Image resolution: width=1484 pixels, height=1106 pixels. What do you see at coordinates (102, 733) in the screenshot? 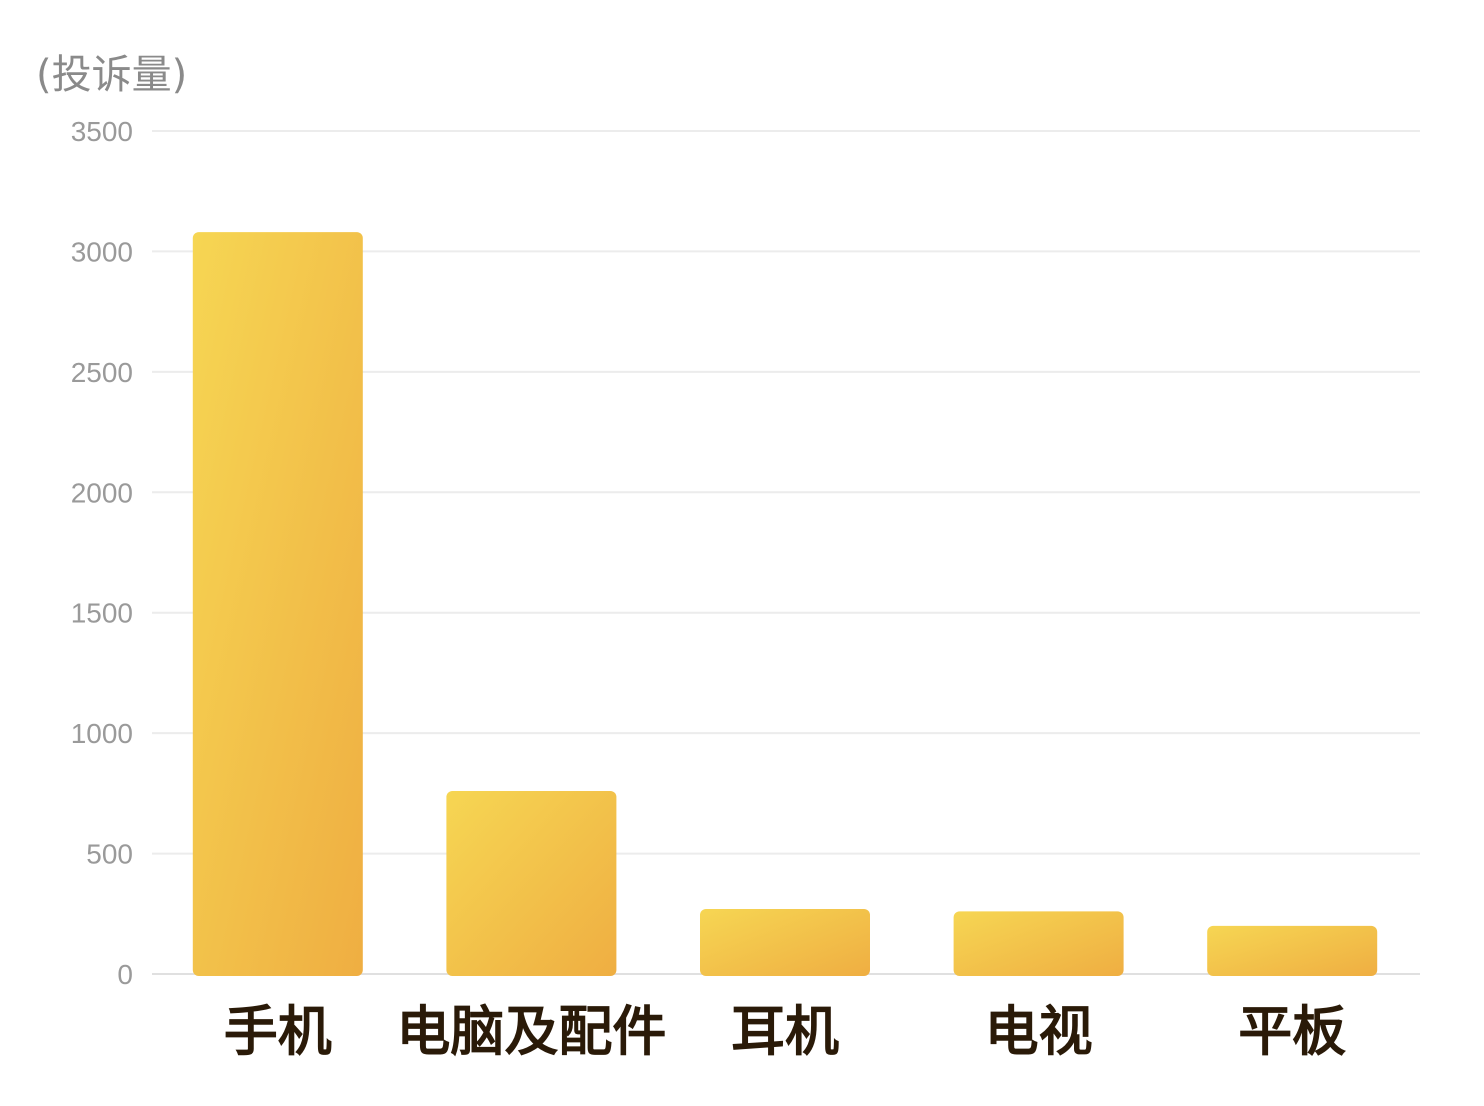
I see `y-tick-label: 1000` at bounding box center [102, 733].